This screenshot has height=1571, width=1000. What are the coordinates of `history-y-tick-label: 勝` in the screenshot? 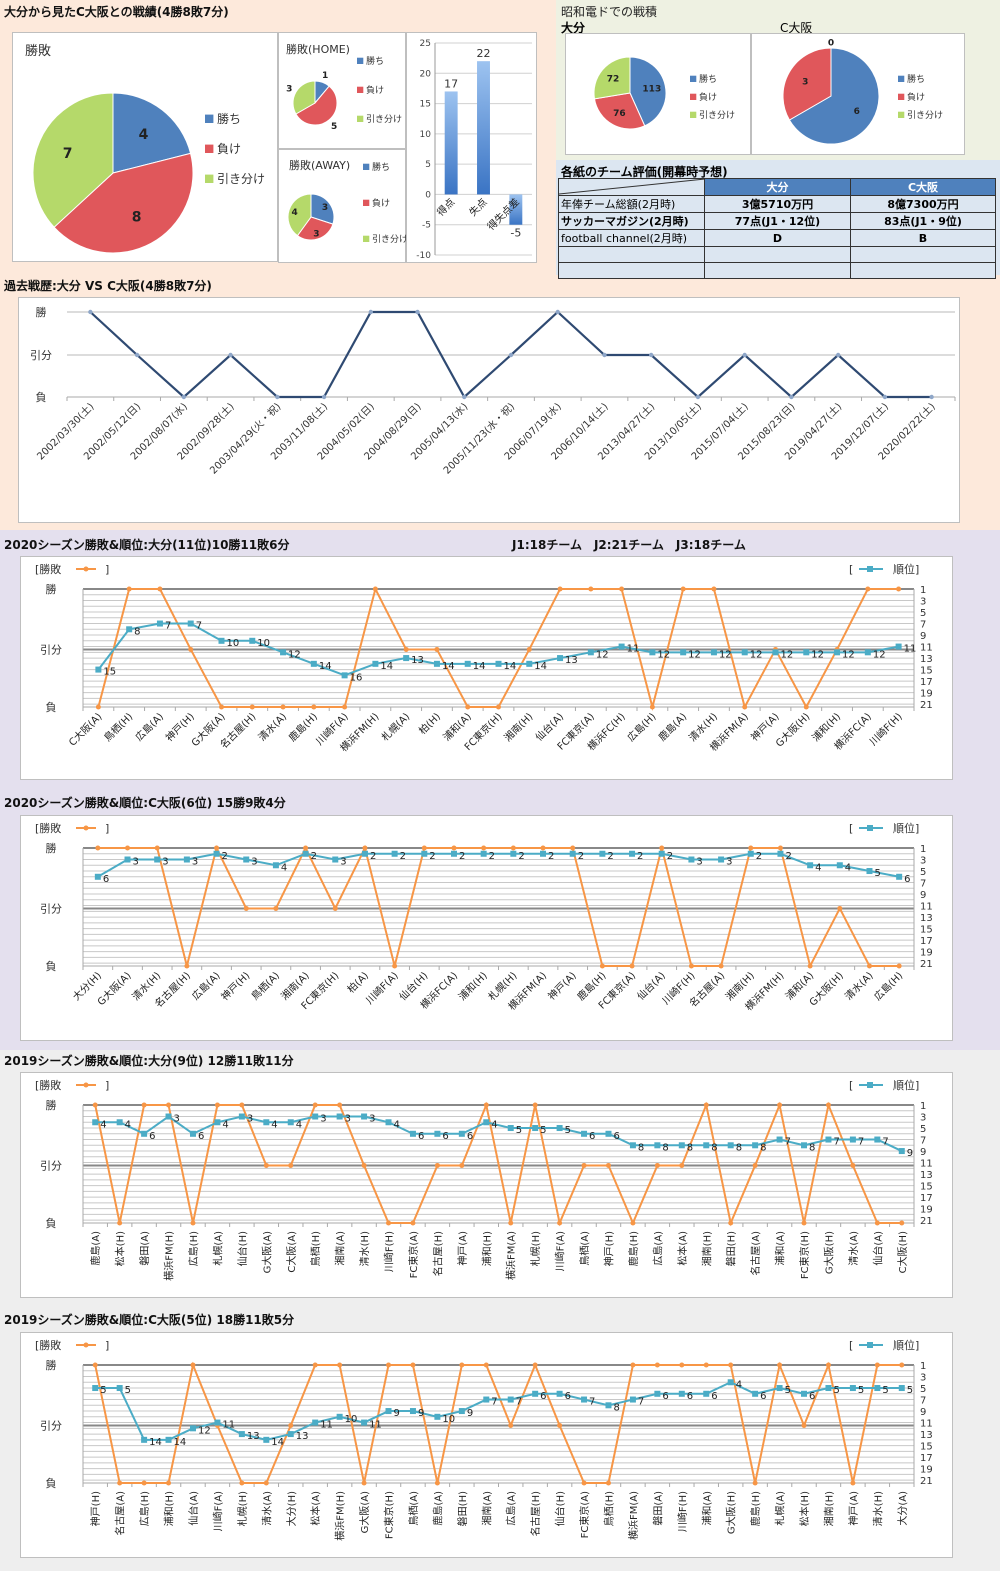 It's located at (41, 312).